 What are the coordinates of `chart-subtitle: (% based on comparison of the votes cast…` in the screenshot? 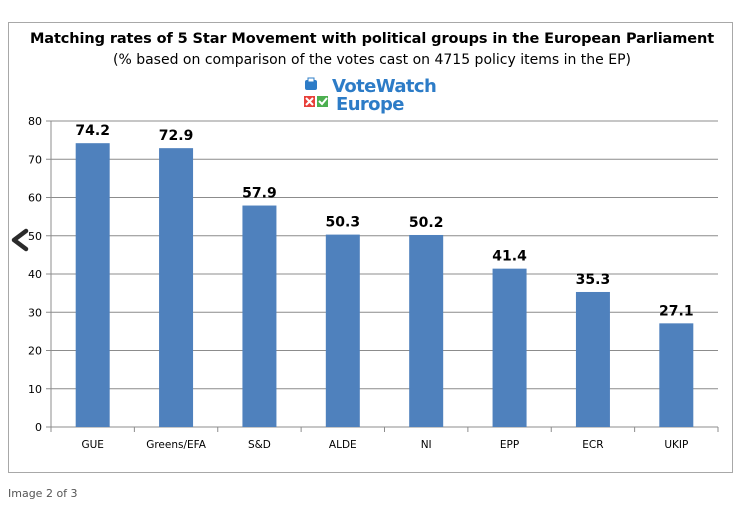 It's located at (372, 60).